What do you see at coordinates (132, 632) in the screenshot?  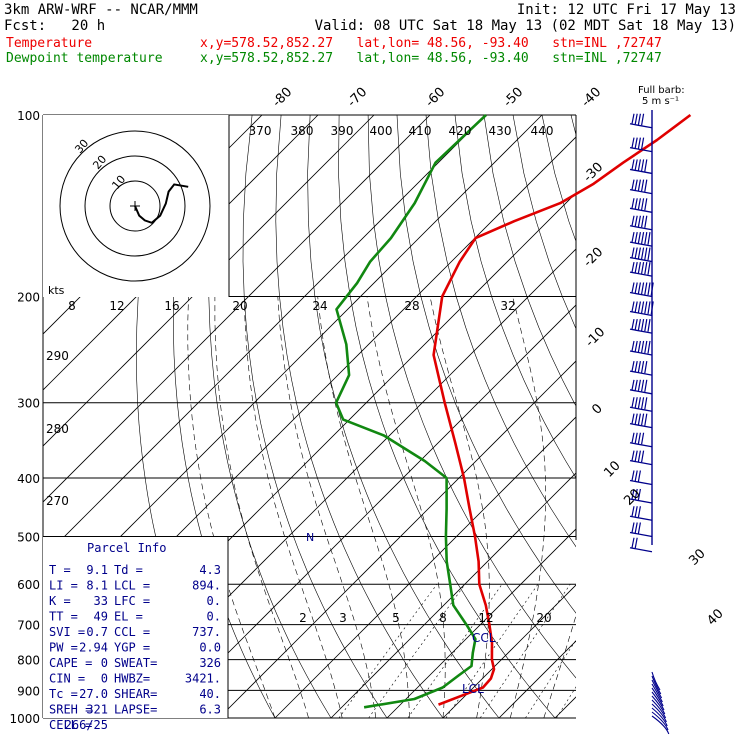 I see `parcel-info-cell: CCL =` at bounding box center [132, 632].